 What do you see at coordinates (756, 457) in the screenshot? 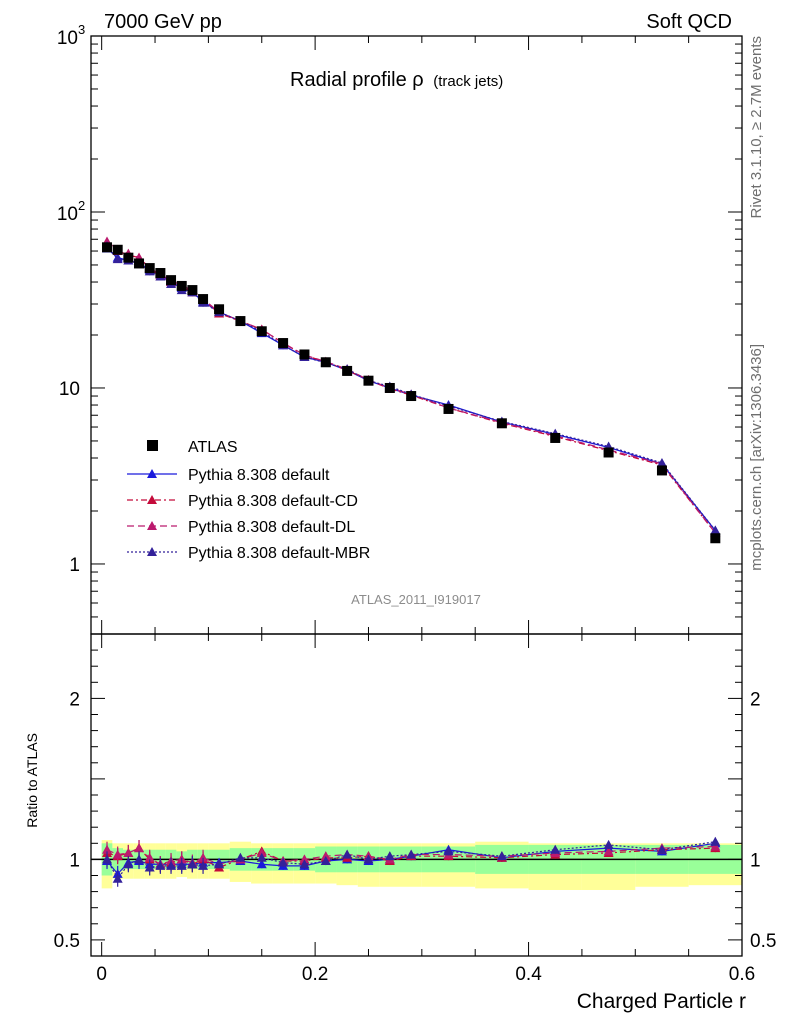
I see `mcplots-label: mcplots.cern.ch [arXiv:1306.3436]` at bounding box center [756, 457].